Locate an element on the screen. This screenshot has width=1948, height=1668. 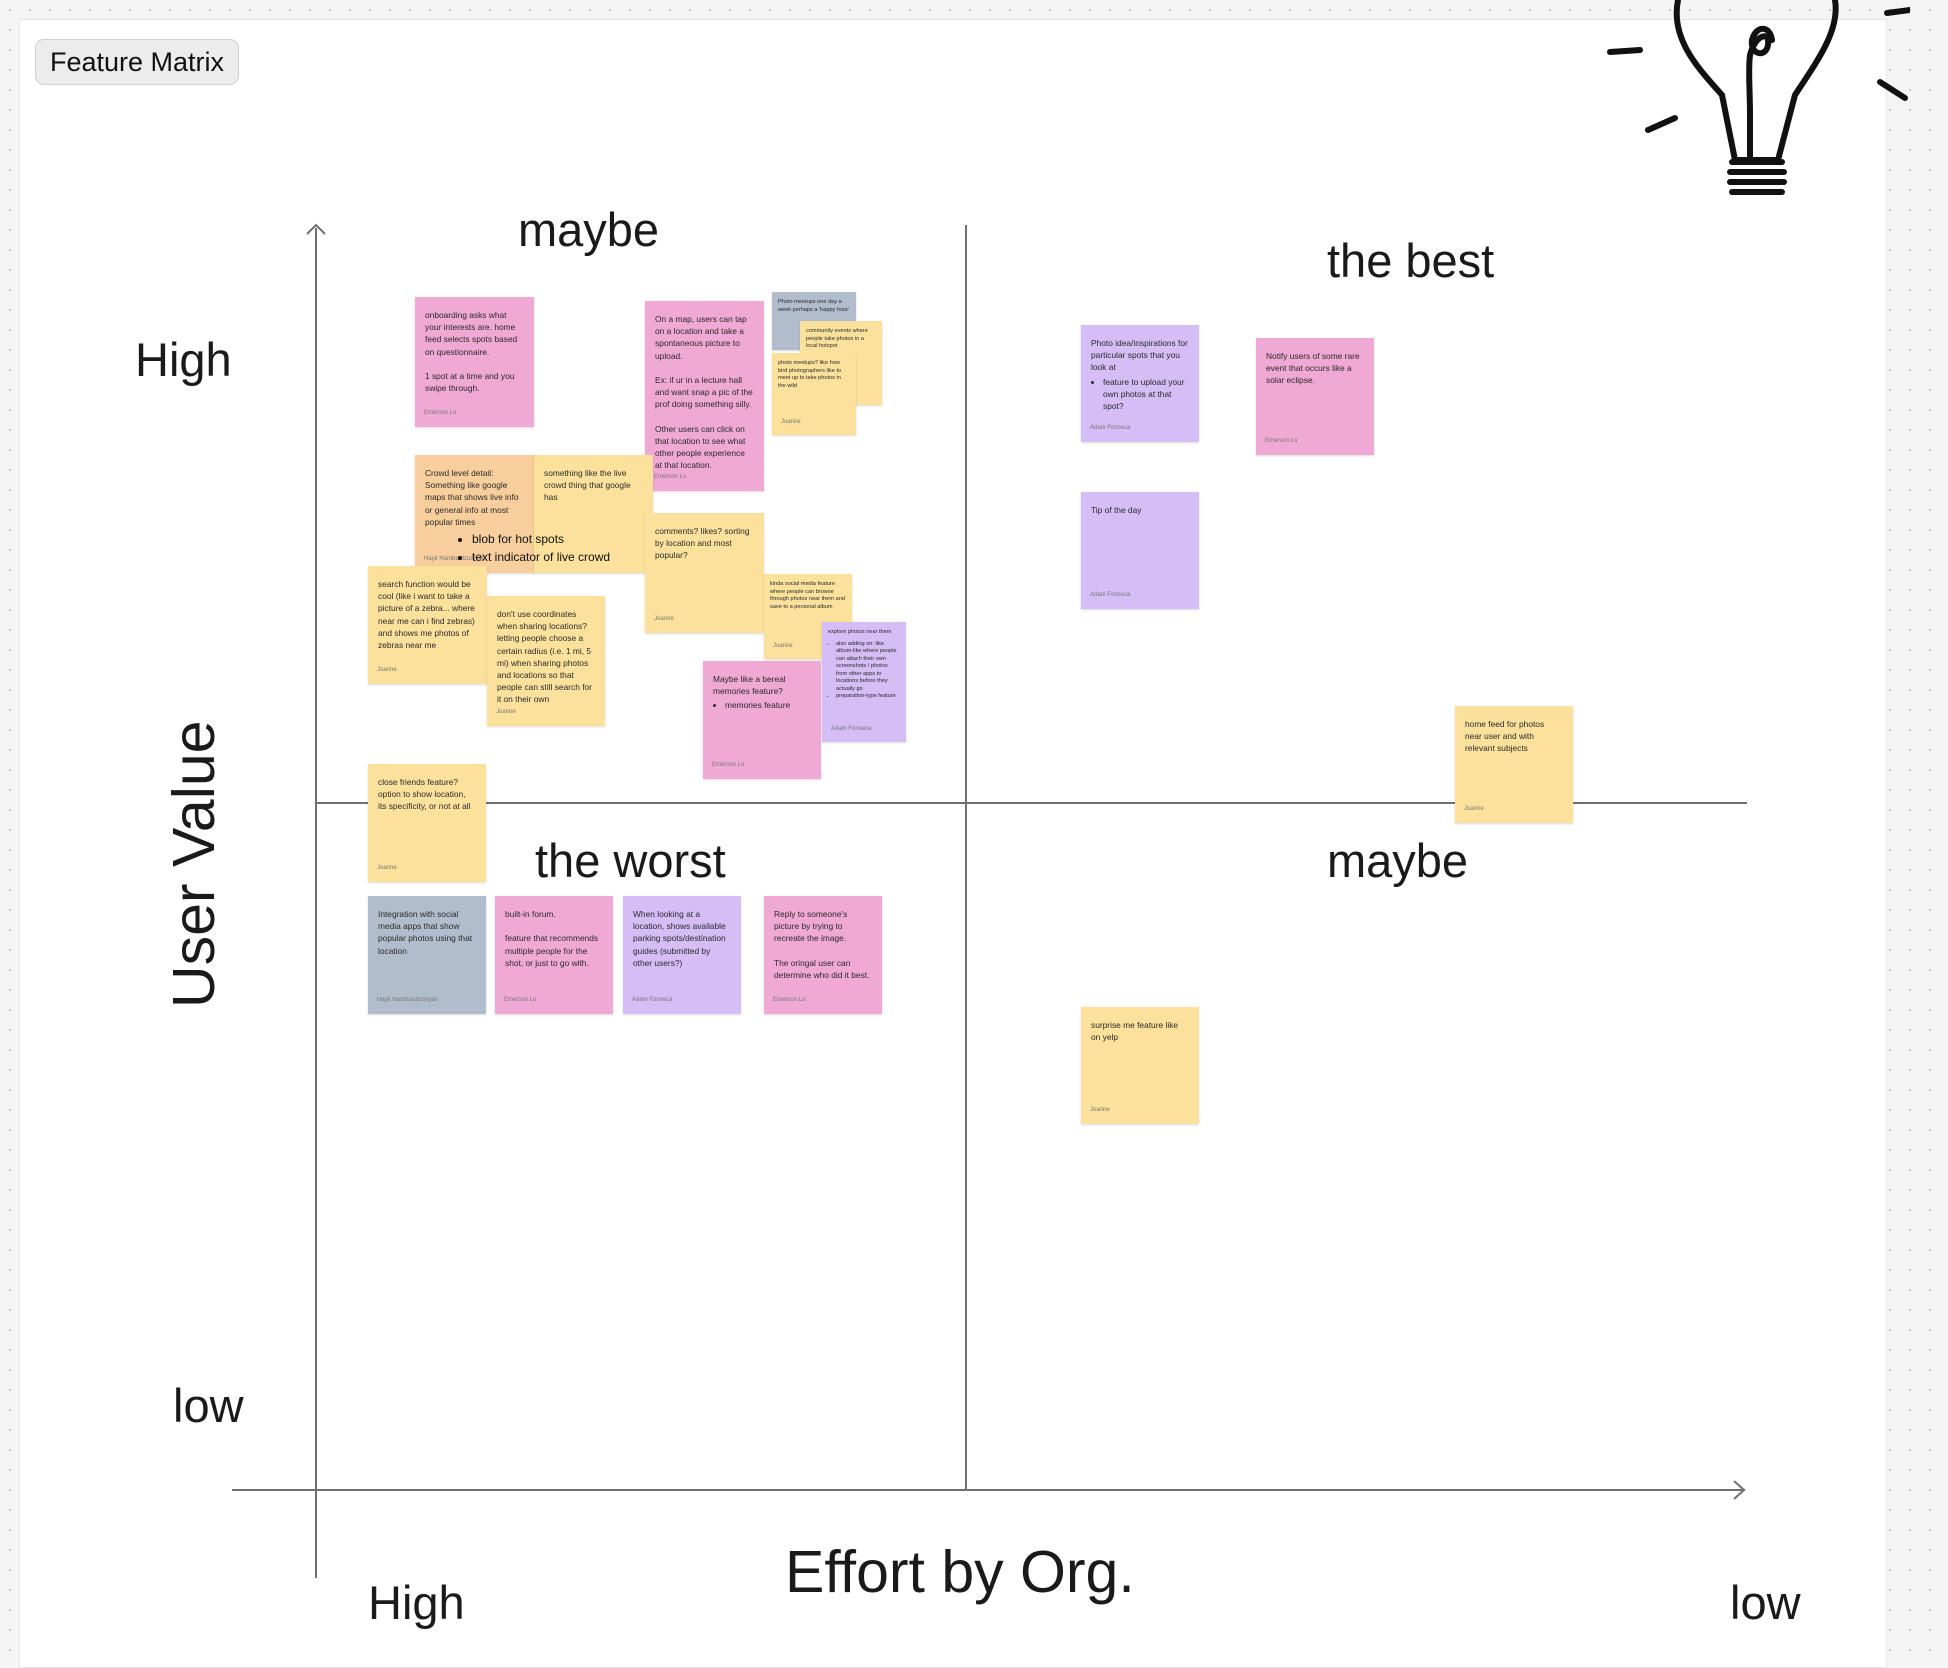
sticky-text: surprise me feature like on yelp is located at coordinates (1135, 1031).